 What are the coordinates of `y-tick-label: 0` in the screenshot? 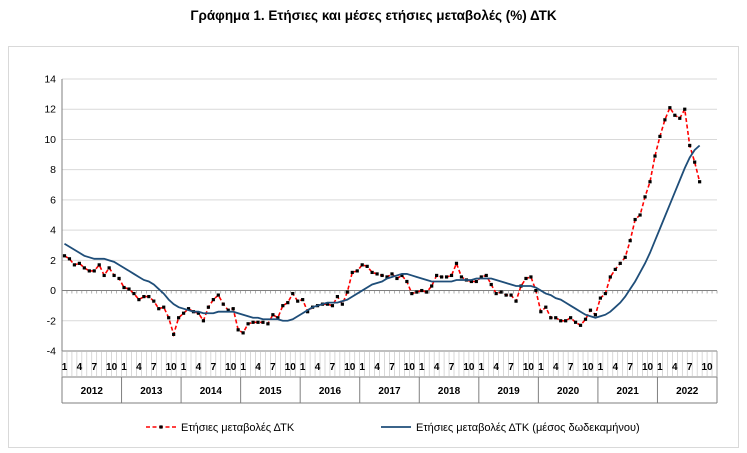 It's located at (53, 291).